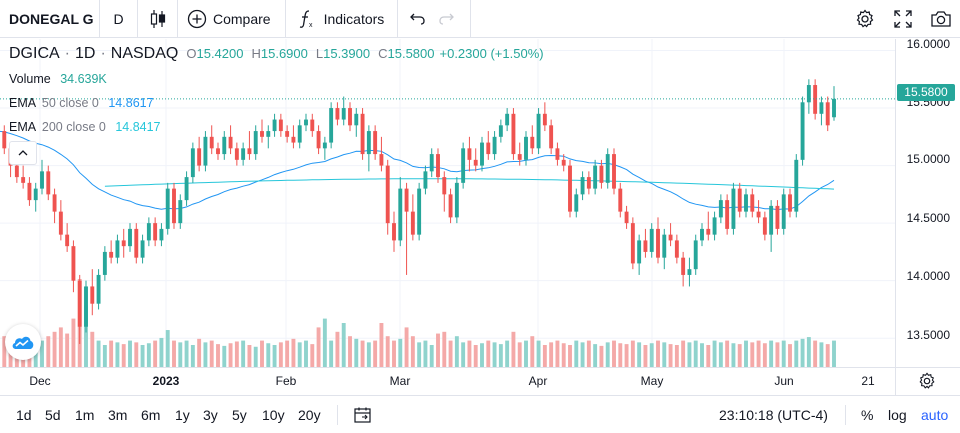 The width and height of the screenshot is (960, 433). I want to click on legend-high-value: 15.6900, so click(284, 53).